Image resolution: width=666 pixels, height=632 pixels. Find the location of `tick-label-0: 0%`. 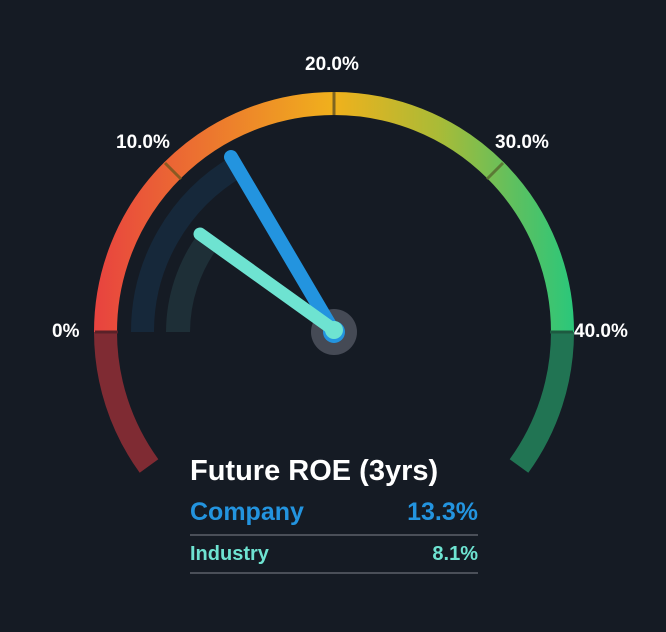

tick-label-0: 0% is located at coordinates (66, 331).